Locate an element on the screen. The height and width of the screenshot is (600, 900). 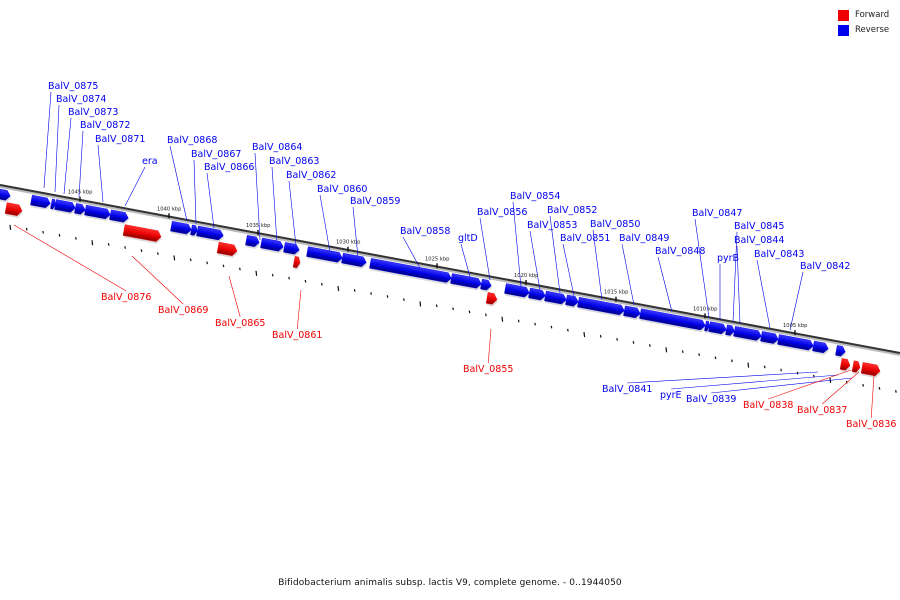
gene-label-balv-0868: BalV_0868 is located at coordinates (192, 140).